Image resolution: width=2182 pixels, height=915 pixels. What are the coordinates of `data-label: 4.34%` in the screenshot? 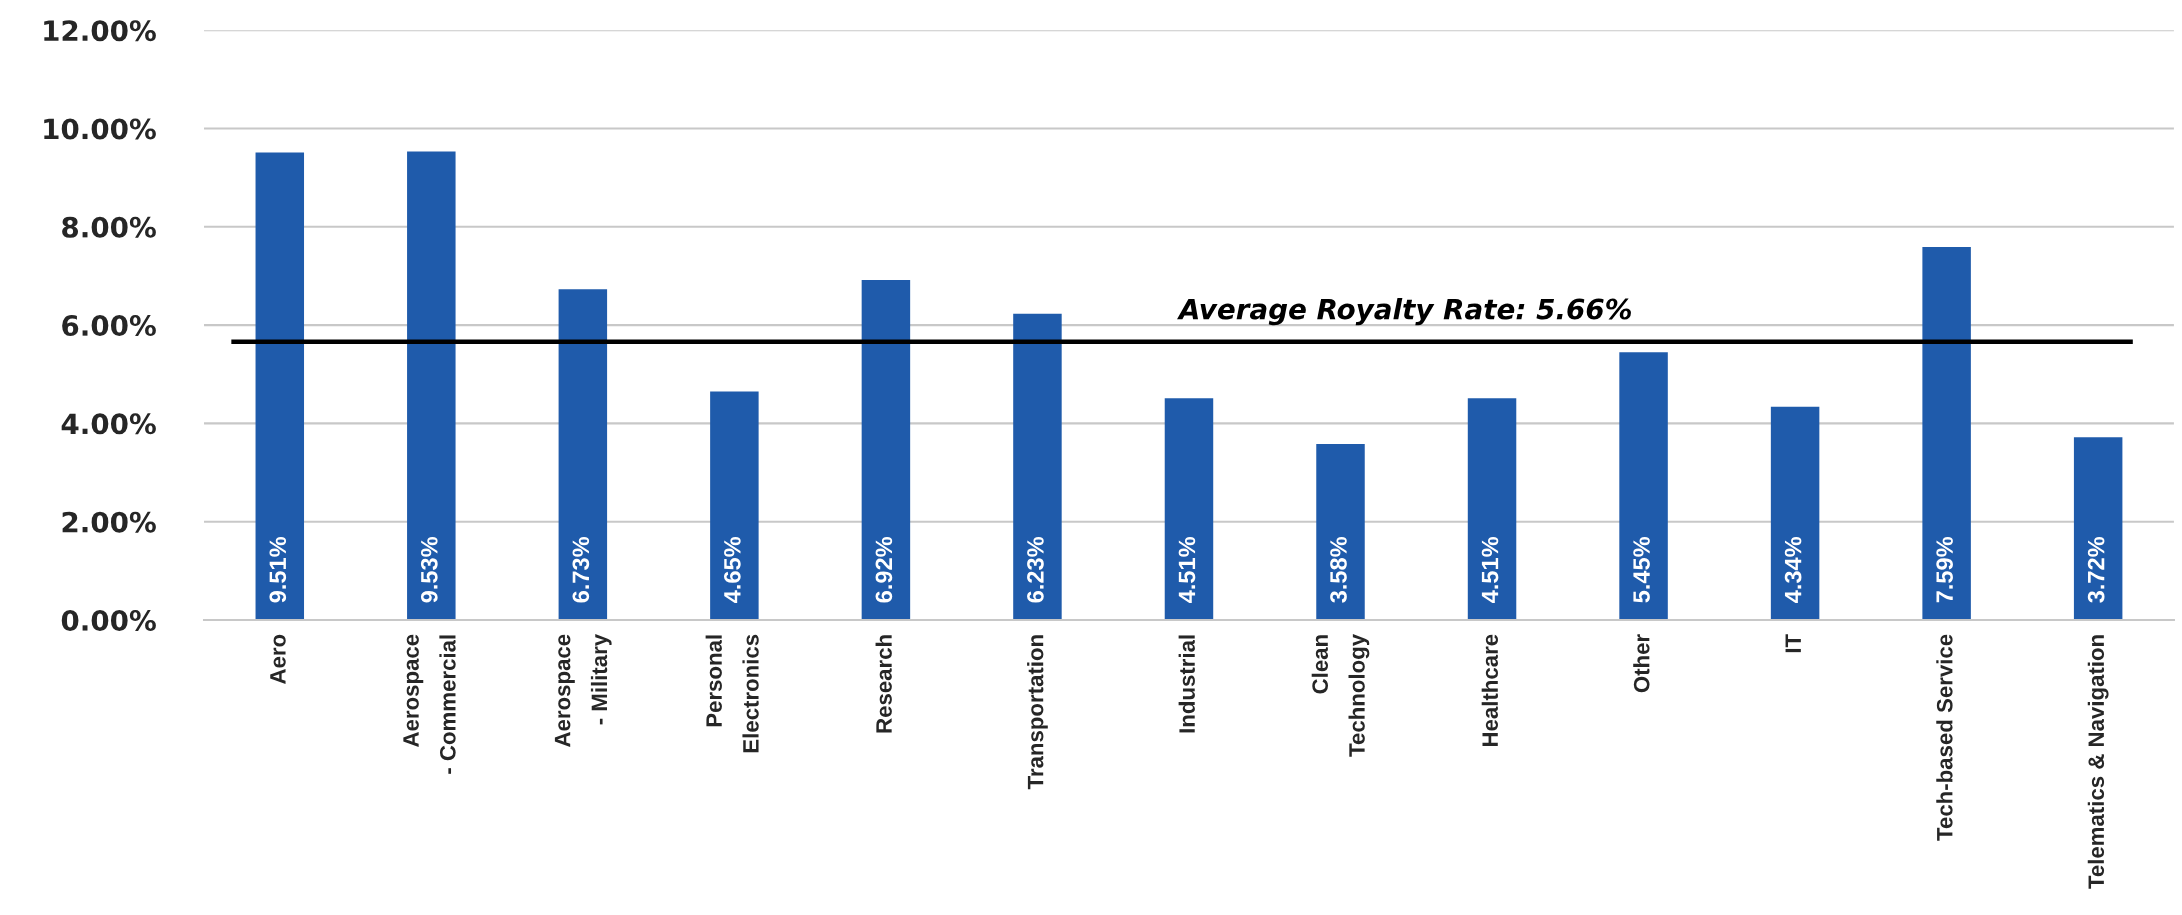 It's located at (1793, 570).